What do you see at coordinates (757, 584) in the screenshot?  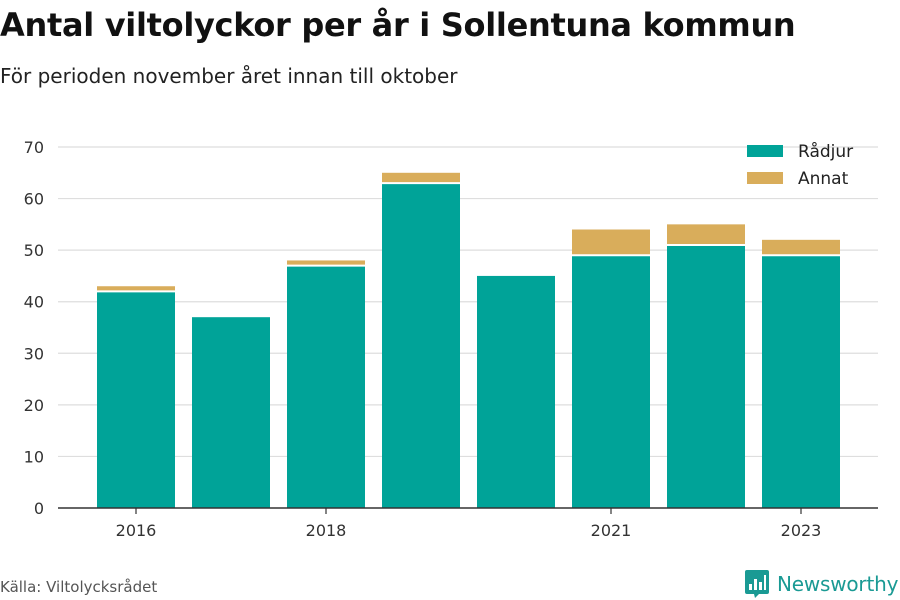 I see `bar-chart-logo-icon` at bounding box center [757, 584].